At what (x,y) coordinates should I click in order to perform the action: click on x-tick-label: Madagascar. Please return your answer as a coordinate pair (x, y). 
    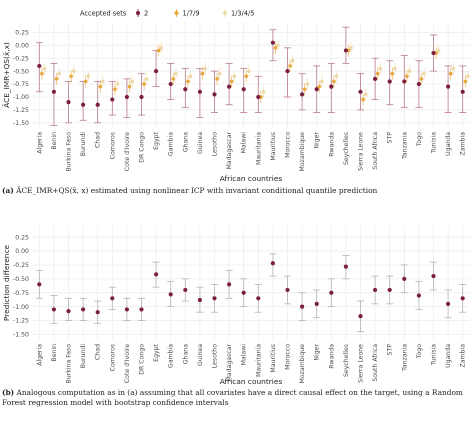
    Looking at the image, I should click on (229, 151).